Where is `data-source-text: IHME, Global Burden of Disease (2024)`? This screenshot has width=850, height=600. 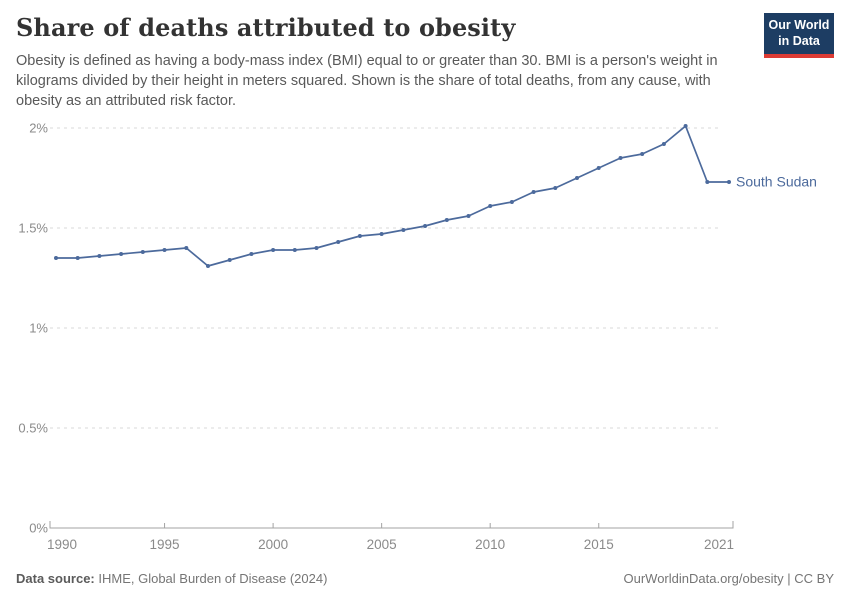
data-source-text: IHME, Global Burden of Disease (2024) is located at coordinates (211, 578).